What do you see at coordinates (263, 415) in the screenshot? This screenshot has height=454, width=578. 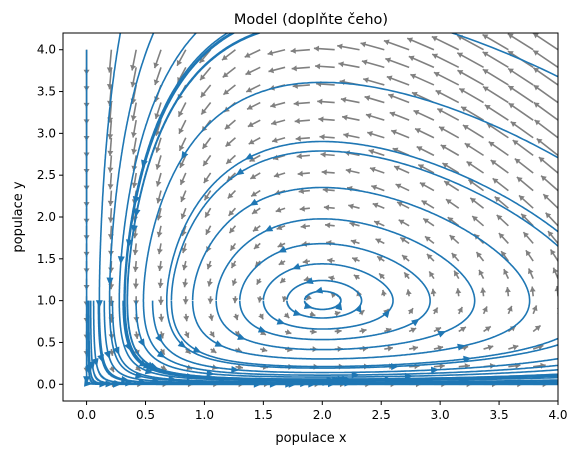 I see `x-tick-label: 1.5` at bounding box center [263, 415].